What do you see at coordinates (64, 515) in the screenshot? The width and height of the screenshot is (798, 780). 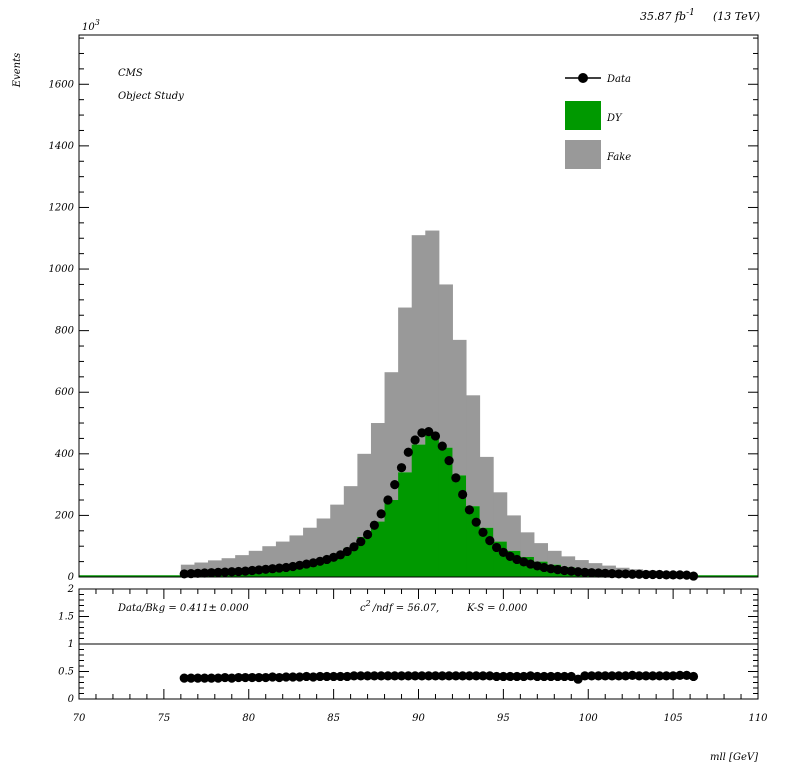 I see `y-tick-label: 200` at bounding box center [64, 515].